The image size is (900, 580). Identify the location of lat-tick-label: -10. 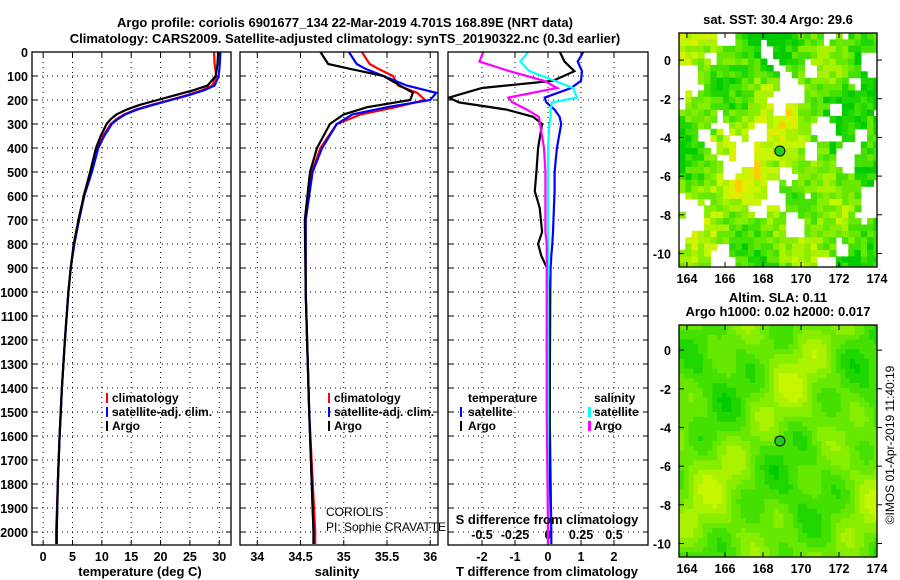
(662, 254).